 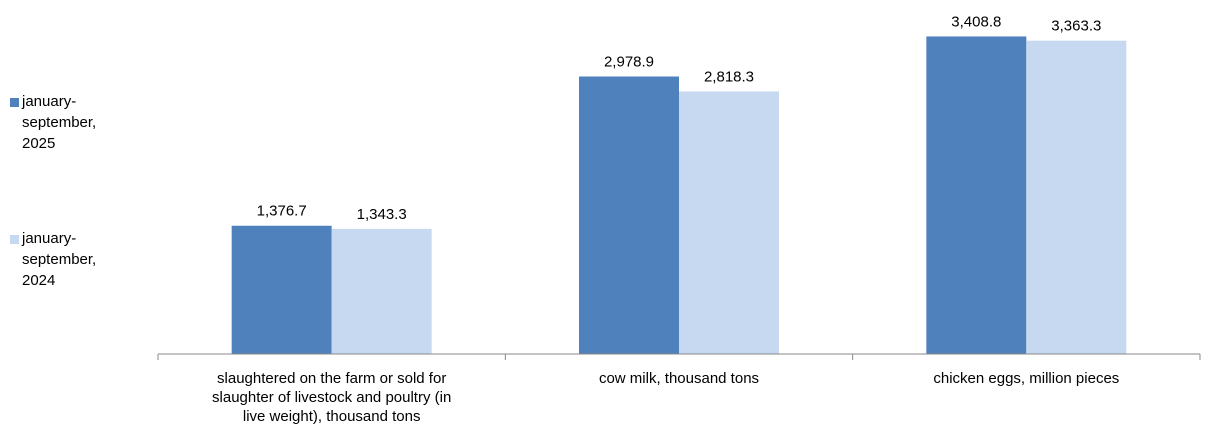 What do you see at coordinates (629, 61) in the screenshot?
I see `data-label-2025-1: 2,978.9` at bounding box center [629, 61].